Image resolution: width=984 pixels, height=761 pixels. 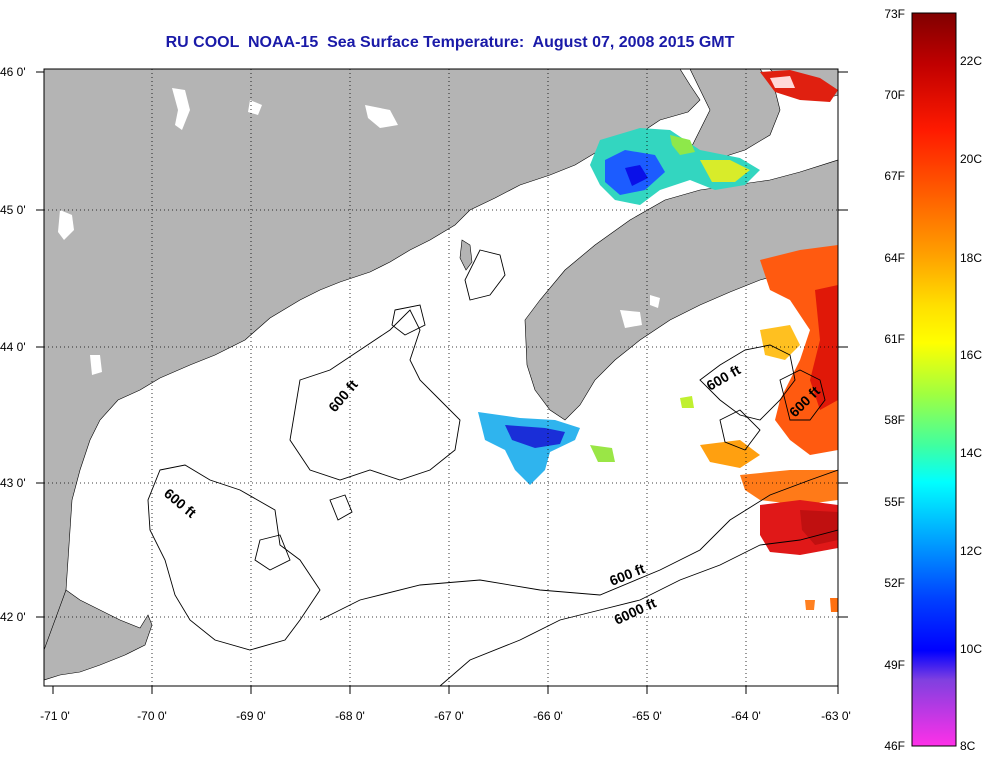 I want to click on land-cape-cod, so click(x=98, y=635).